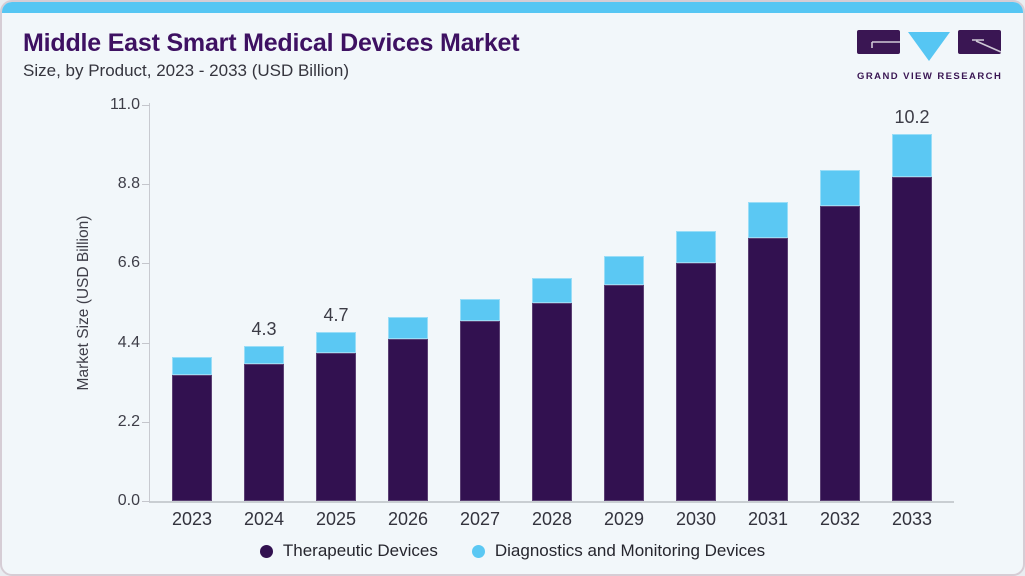  Describe the element at coordinates (192, 519) in the screenshot. I see `x-tick-label-2023: 2023` at that location.